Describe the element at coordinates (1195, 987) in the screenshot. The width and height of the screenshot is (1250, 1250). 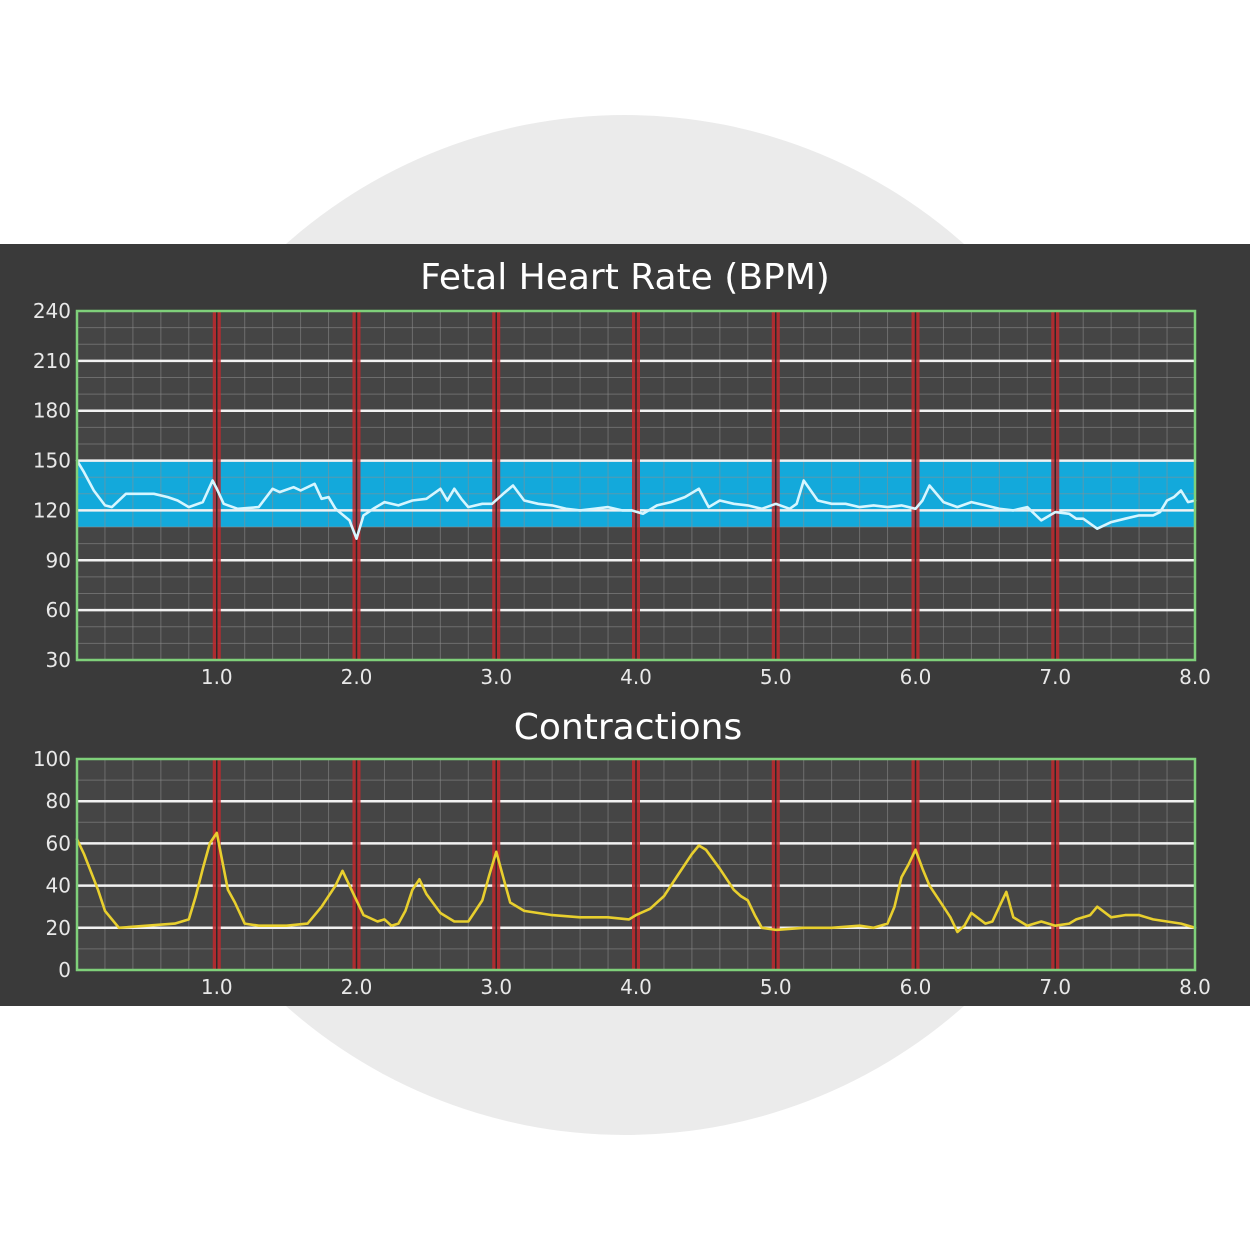
I see `contractions-x-tick-label: 8.0` at that location.